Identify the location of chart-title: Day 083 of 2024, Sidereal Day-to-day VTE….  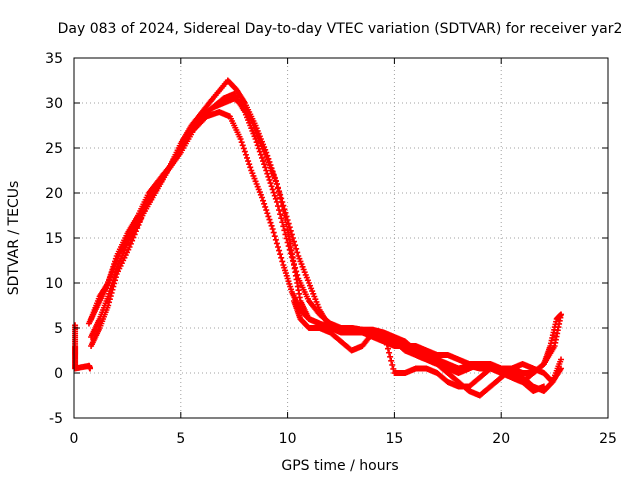
(340, 29).